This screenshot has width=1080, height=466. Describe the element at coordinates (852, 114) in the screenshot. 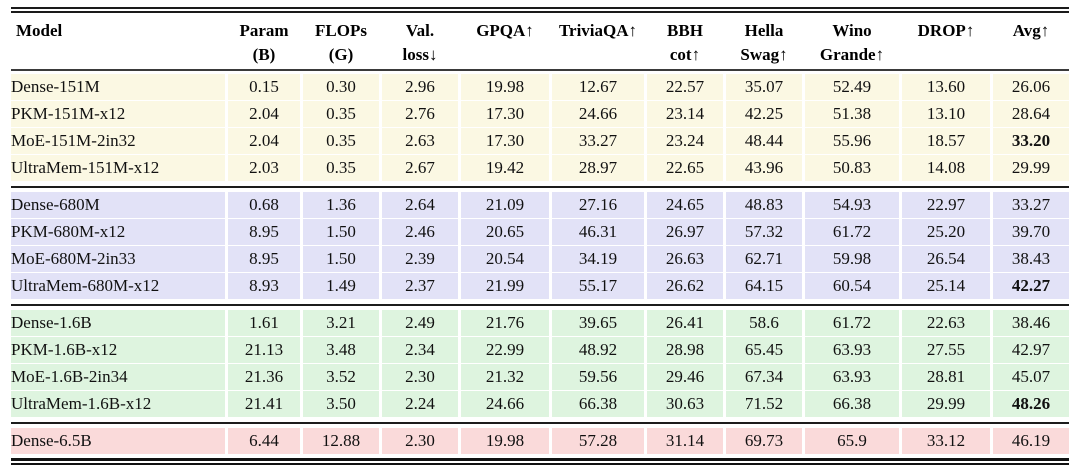

I see `value-cell: 51.38` at that location.